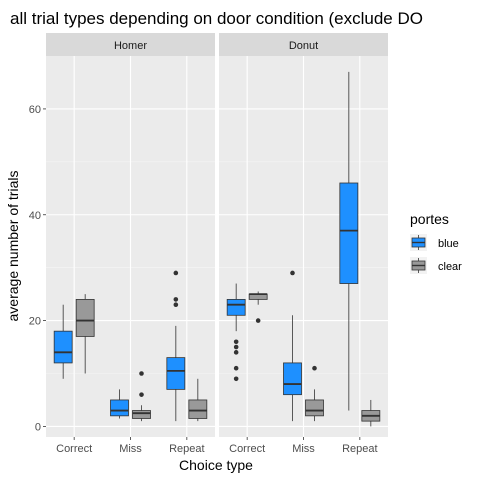  I want to click on x-tick-label-donut-repeat: Repeat, so click(359, 449).